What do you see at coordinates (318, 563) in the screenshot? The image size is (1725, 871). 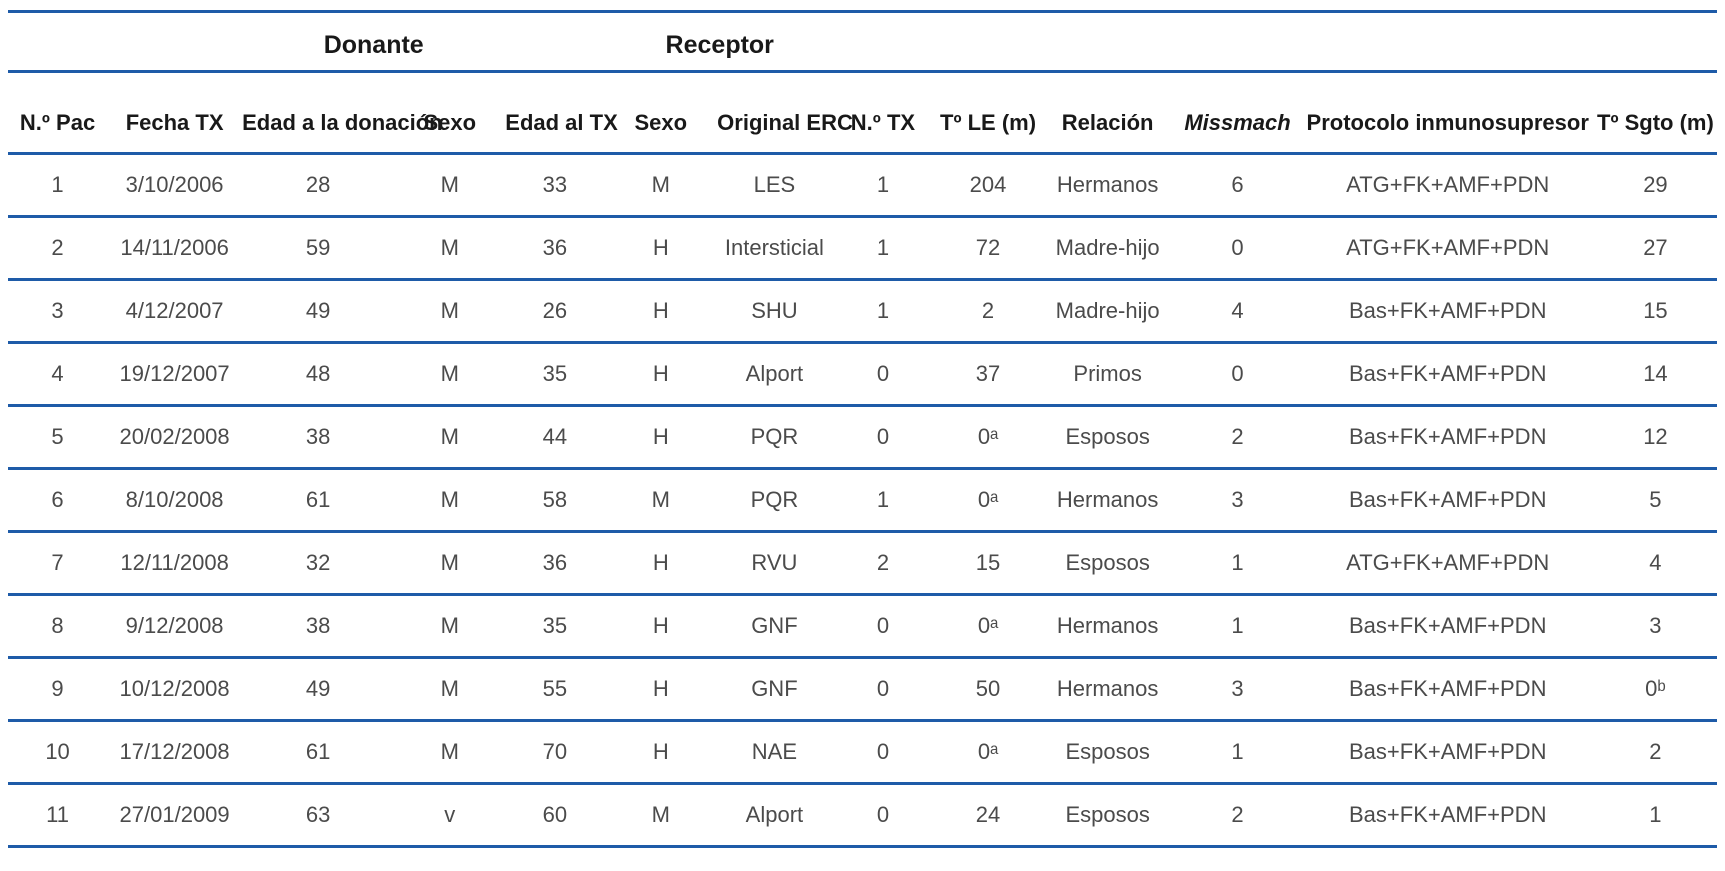 I see `cell-edad-donacion: 32` at bounding box center [318, 563].